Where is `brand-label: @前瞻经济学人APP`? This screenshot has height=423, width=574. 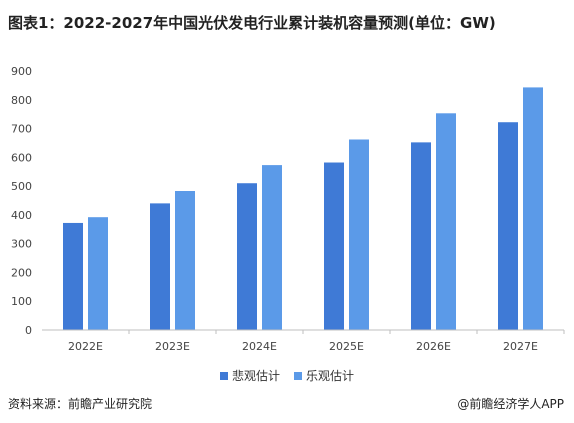
brand-label: @前瞻经济学人APP is located at coordinates (510, 404).